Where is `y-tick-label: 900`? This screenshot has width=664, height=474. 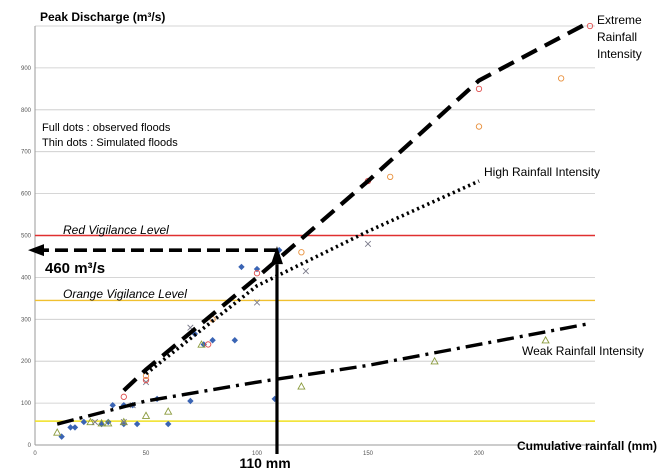
y-tick-label: 900 is located at coordinates (26, 69).